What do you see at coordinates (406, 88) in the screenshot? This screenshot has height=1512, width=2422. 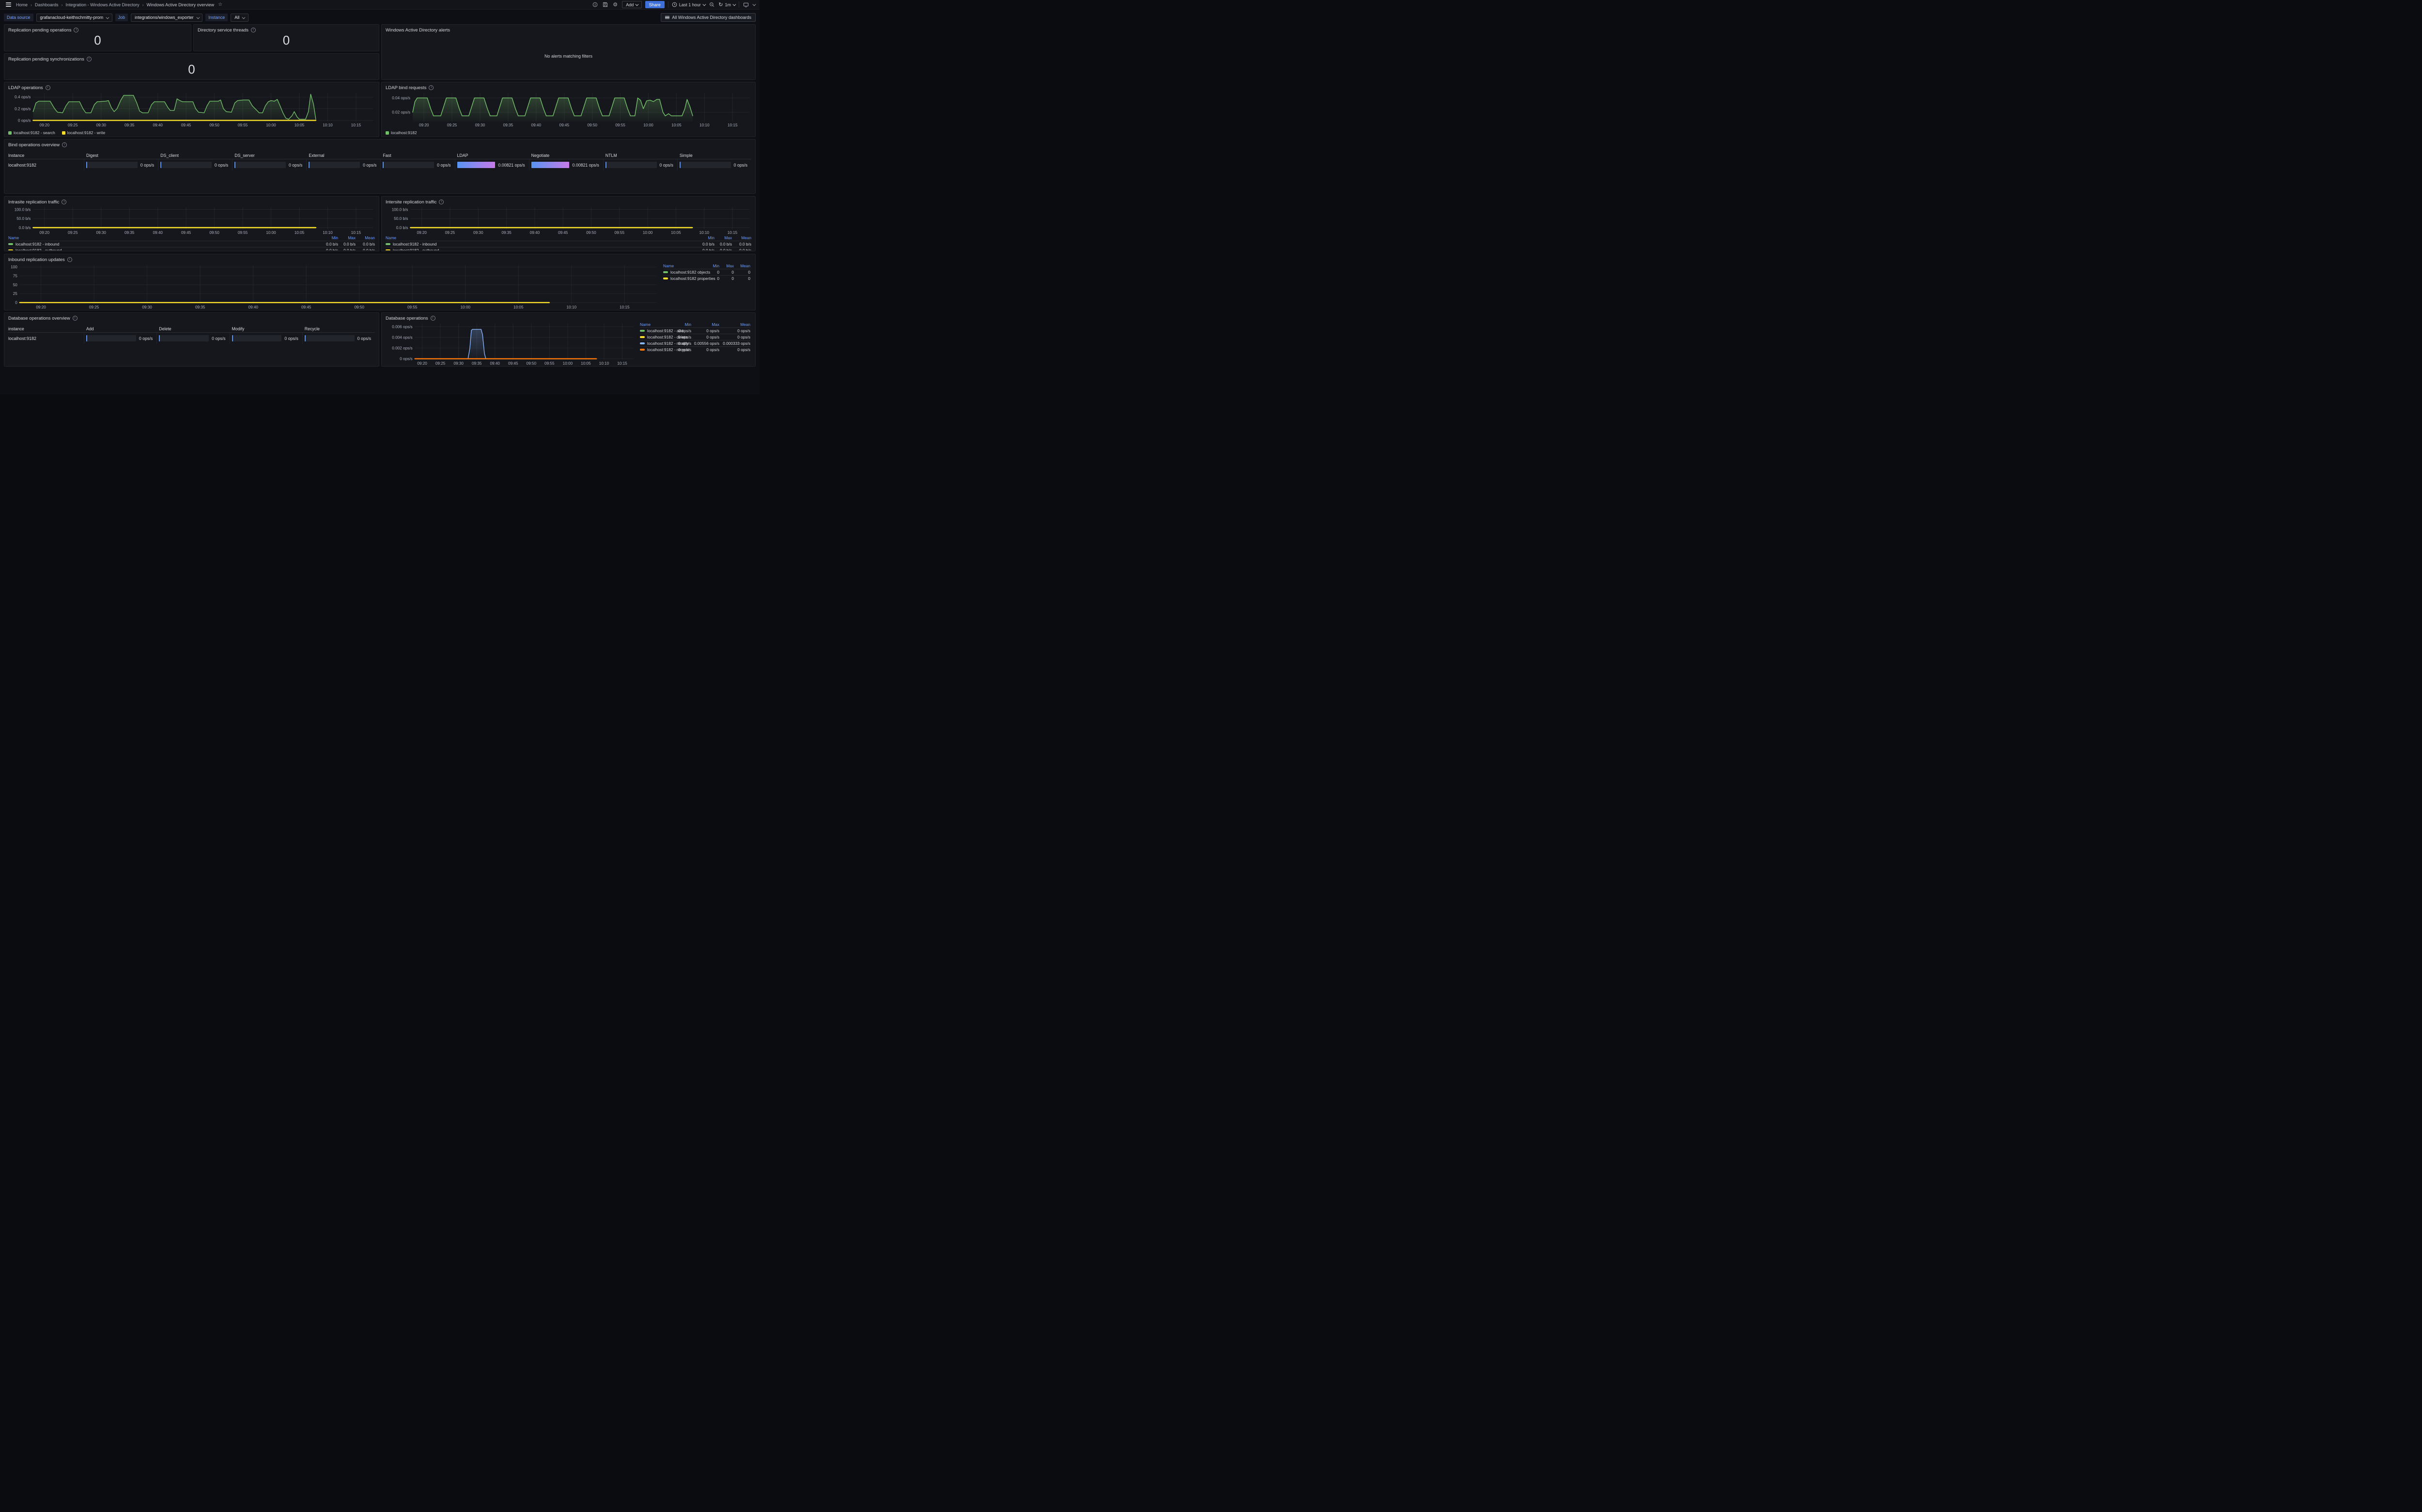 I see `panel-title: LDAP bind requests` at bounding box center [406, 88].